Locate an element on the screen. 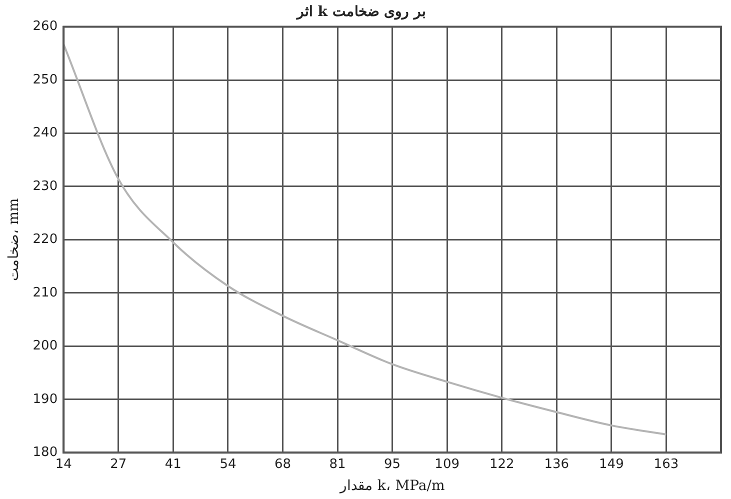  x-tick-label: 27 is located at coordinates (118, 464).